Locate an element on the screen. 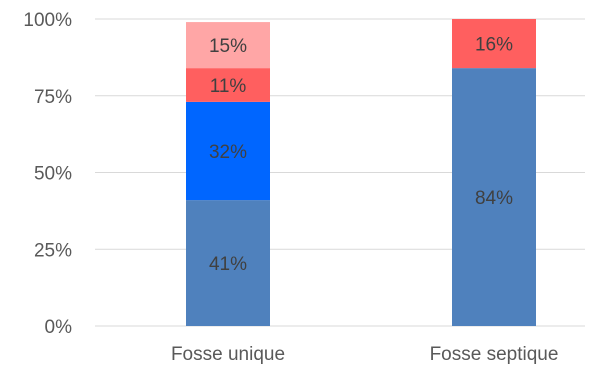 The width and height of the screenshot is (594, 372). y-axis-tick-labels: 0% 25% 50% 75% 100% is located at coordinates (47, 174).